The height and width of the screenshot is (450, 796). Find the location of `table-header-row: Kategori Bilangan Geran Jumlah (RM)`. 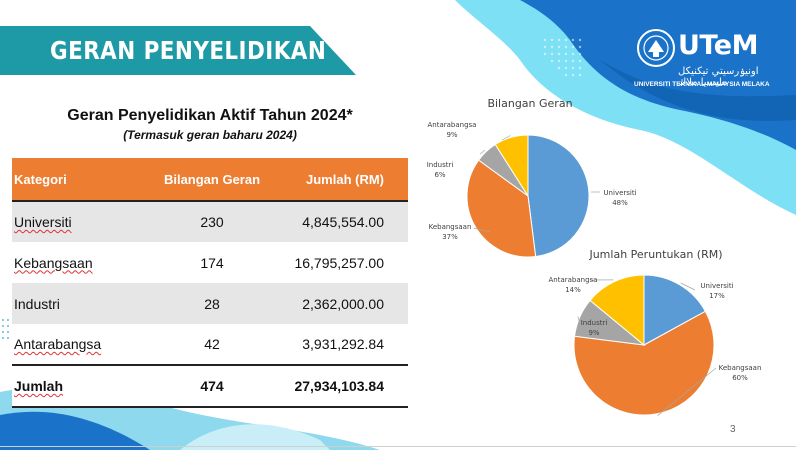

table-header-row: Kategori Bilangan Geran Jumlah (RM) is located at coordinates (210, 180).